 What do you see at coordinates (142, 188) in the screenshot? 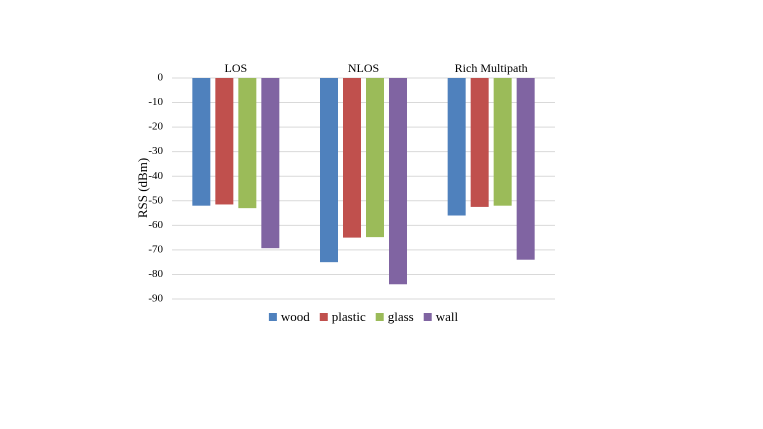
I see `y-axis-label: RSS (dBm)` at bounding box center [142, 188].